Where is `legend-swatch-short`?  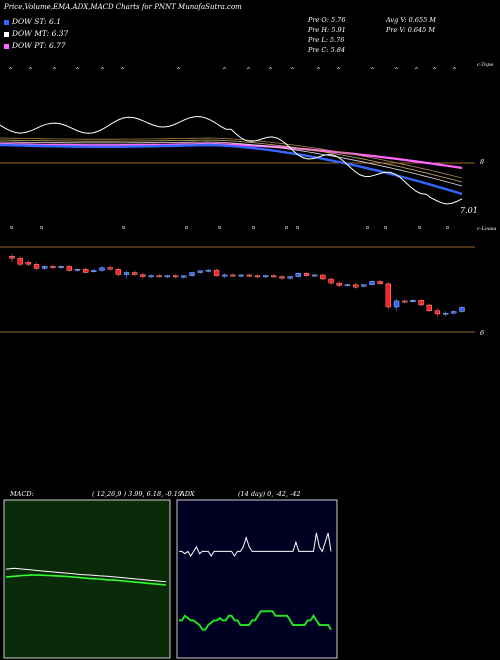 legend-swatch-short is located at coordinates (6, 22).